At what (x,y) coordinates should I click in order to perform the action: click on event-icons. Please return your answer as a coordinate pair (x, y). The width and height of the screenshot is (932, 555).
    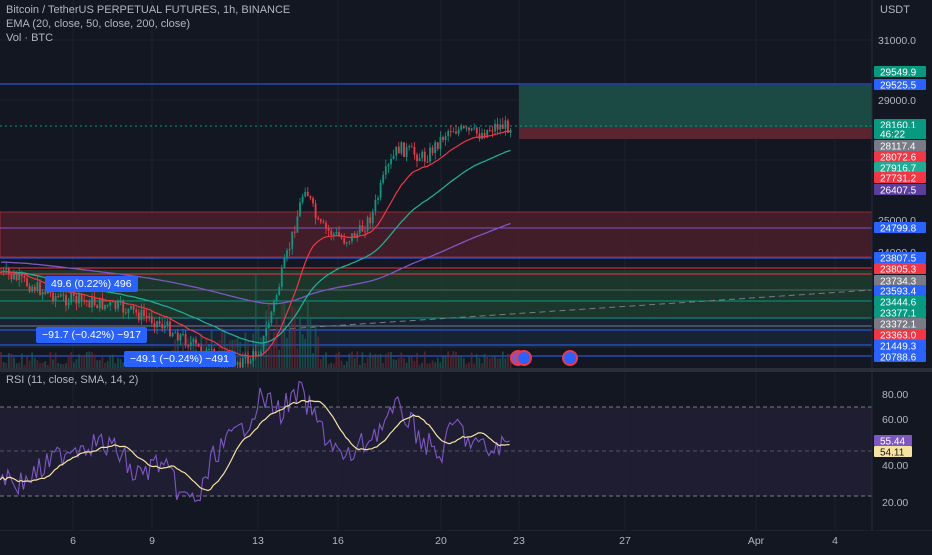
    Looking at the image, I should click on (544, 358).